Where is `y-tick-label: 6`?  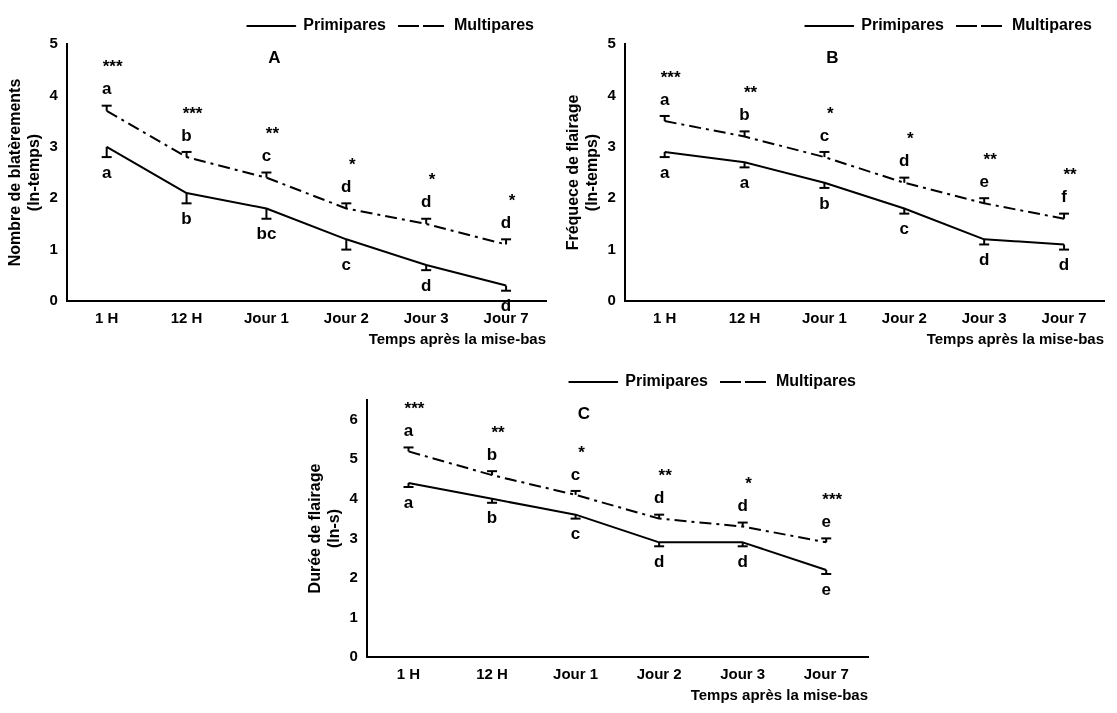
y-tick-label: 6 is located at coordinates (353, 418).